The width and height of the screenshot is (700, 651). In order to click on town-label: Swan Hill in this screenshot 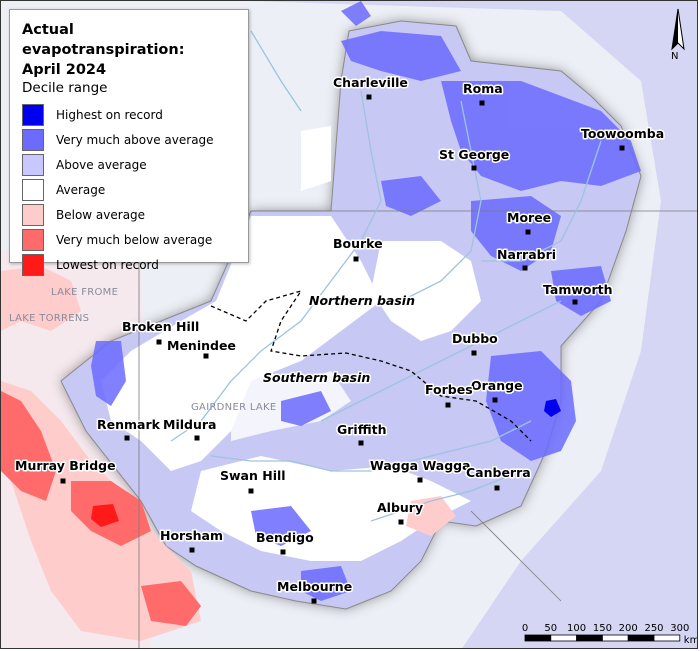, I will do `click(253, 475)`.